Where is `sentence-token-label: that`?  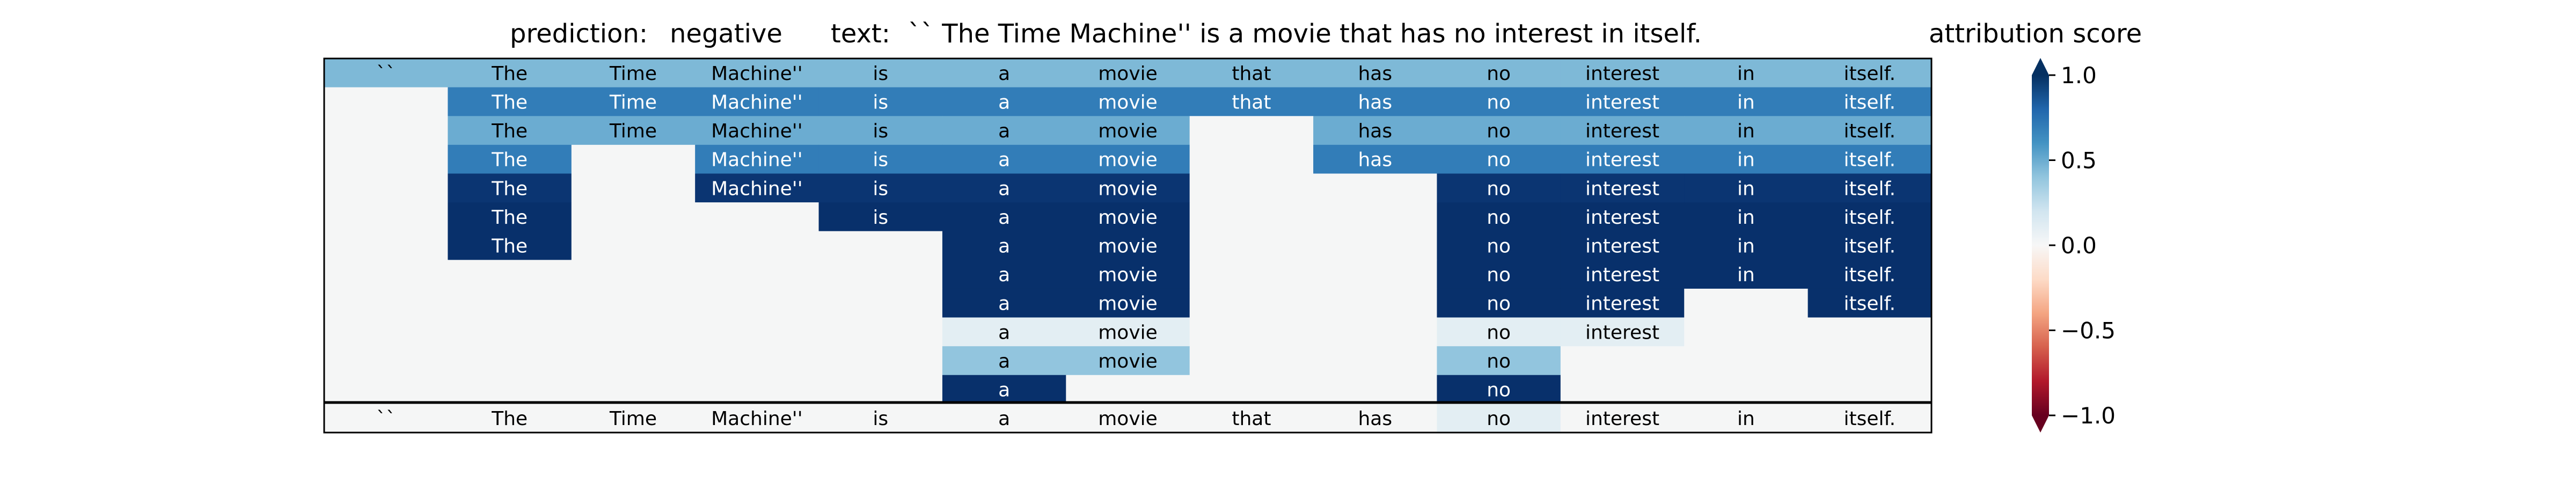
sentence-token-label: that is located at coordinates (1251, 419).